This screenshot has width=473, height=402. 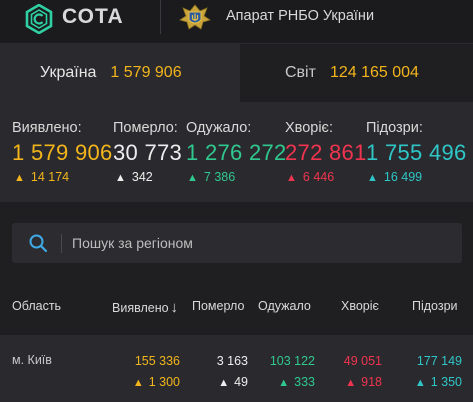 I want to click on rnbo-emblem-icon, so click(x=195, y=17).